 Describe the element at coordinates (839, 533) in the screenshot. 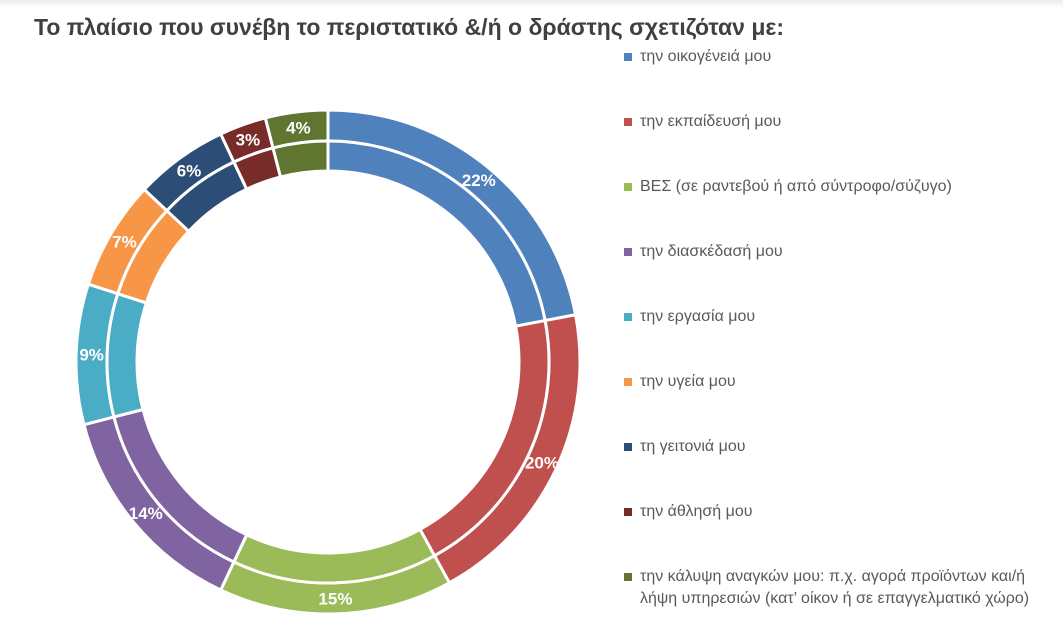

I see `legend-item: την άθλησή μου` at that location.